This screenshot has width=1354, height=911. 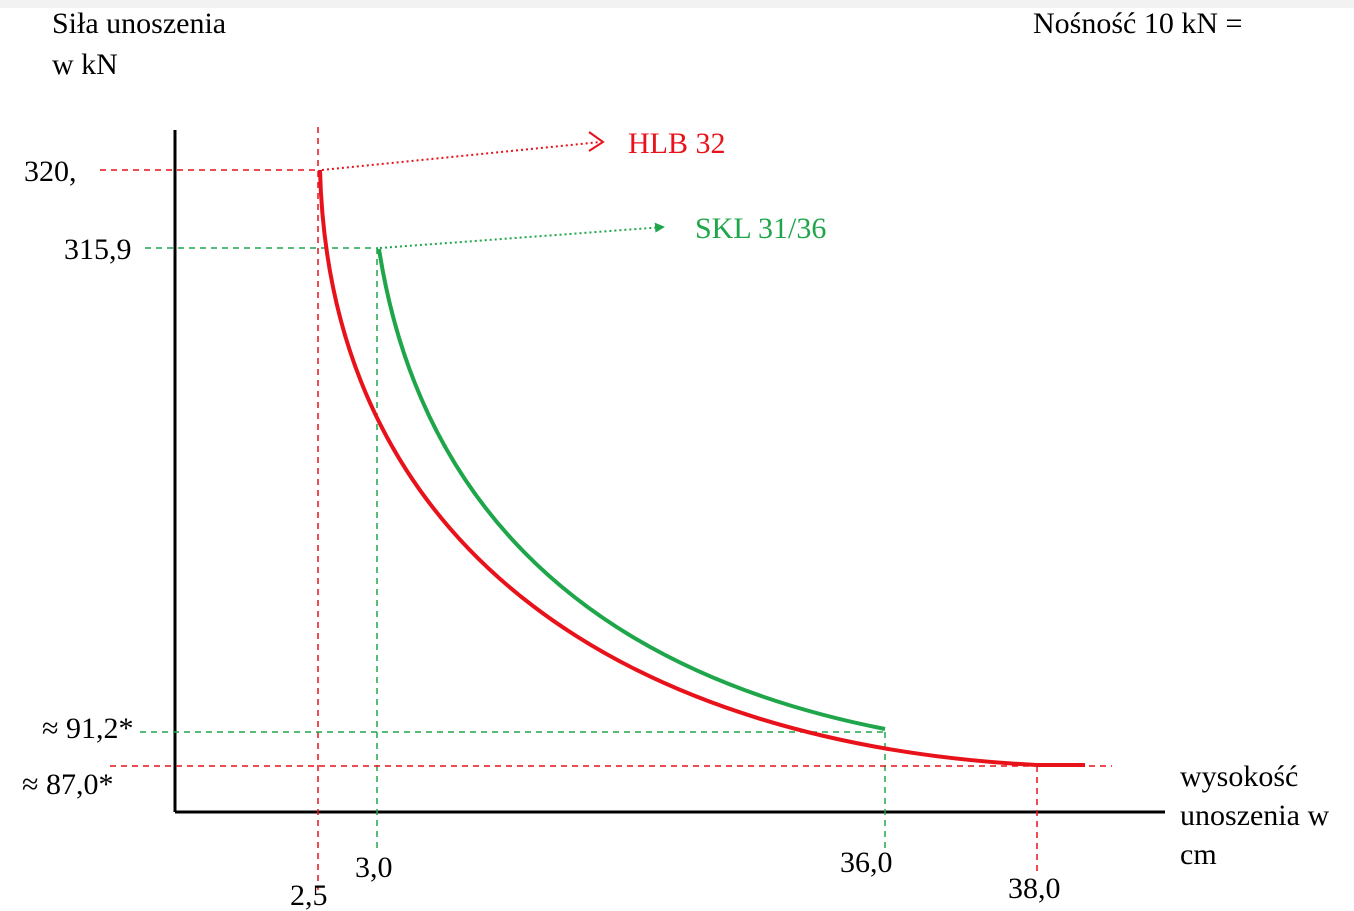 I want to click on y-tick-label-91-2: ≈ 91,2*, so click(x=87, y=728).